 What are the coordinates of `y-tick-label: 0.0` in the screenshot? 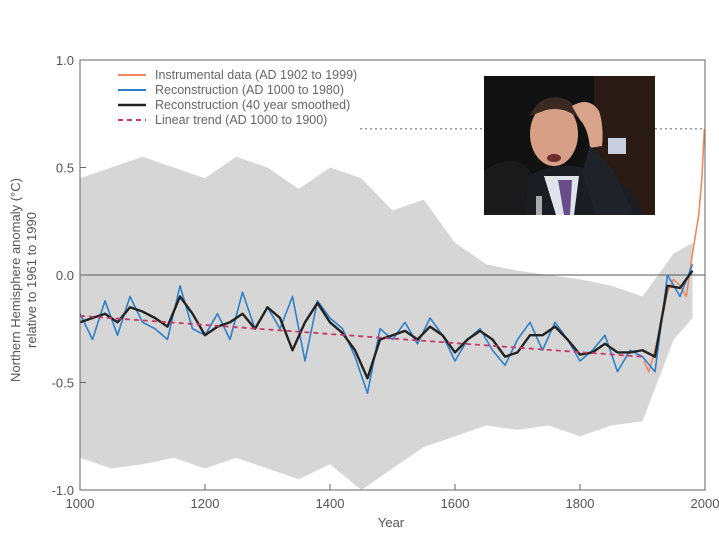 It's located at (65, 275).